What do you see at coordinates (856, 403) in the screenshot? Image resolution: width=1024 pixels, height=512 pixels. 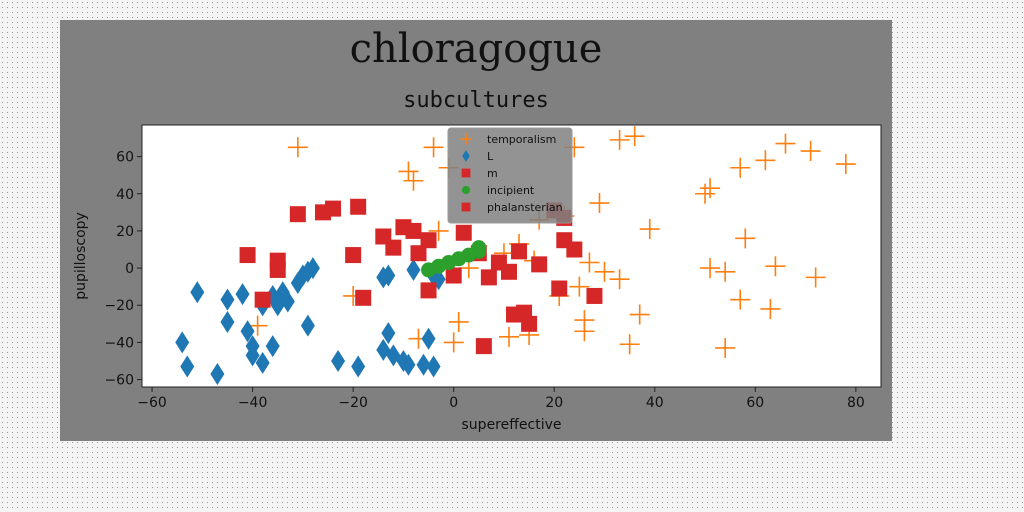 I see `x-tick-label: 80` at bounding box center [856, 403].